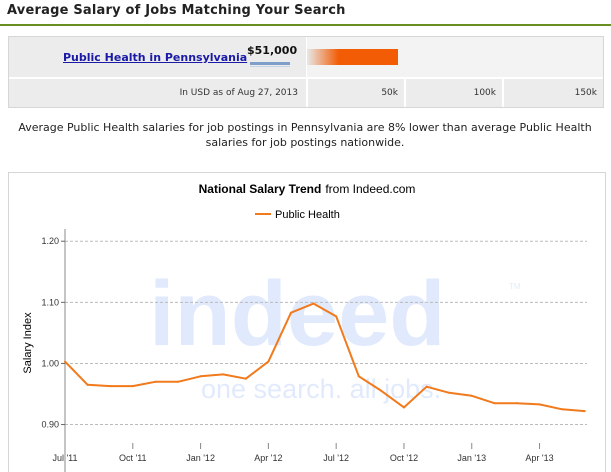 The image size is (611, 472). Describe the element at coordinates (471, 458) in the screenshot. I see `x-tick-label: Jan '13` at that location.